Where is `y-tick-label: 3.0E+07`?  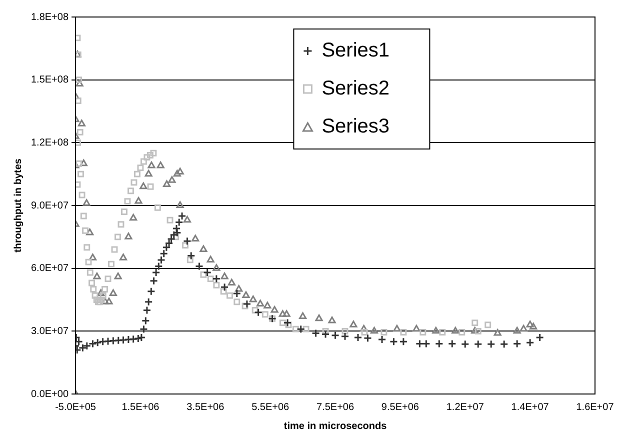 y-tick-label: 3.0E+07 is located at coordinates (49, 331).